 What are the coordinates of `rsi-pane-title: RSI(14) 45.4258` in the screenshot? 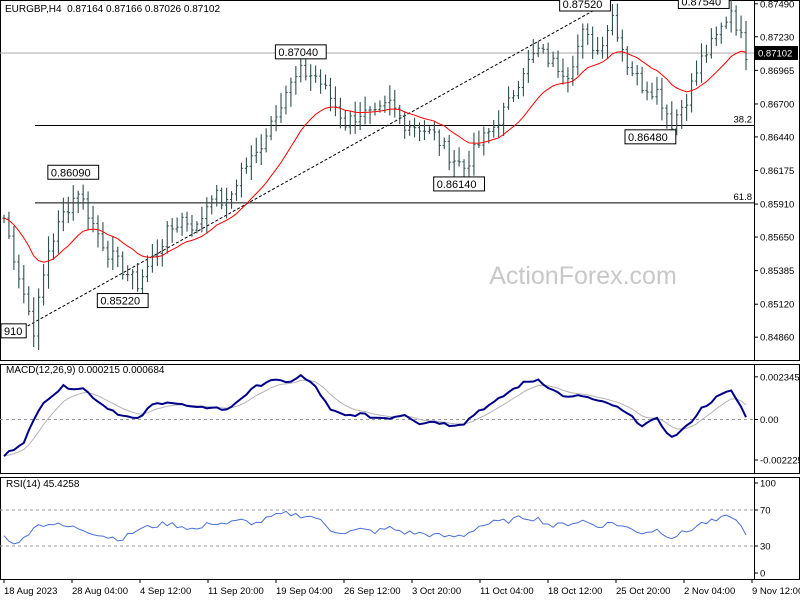 It's located at (43, 484).